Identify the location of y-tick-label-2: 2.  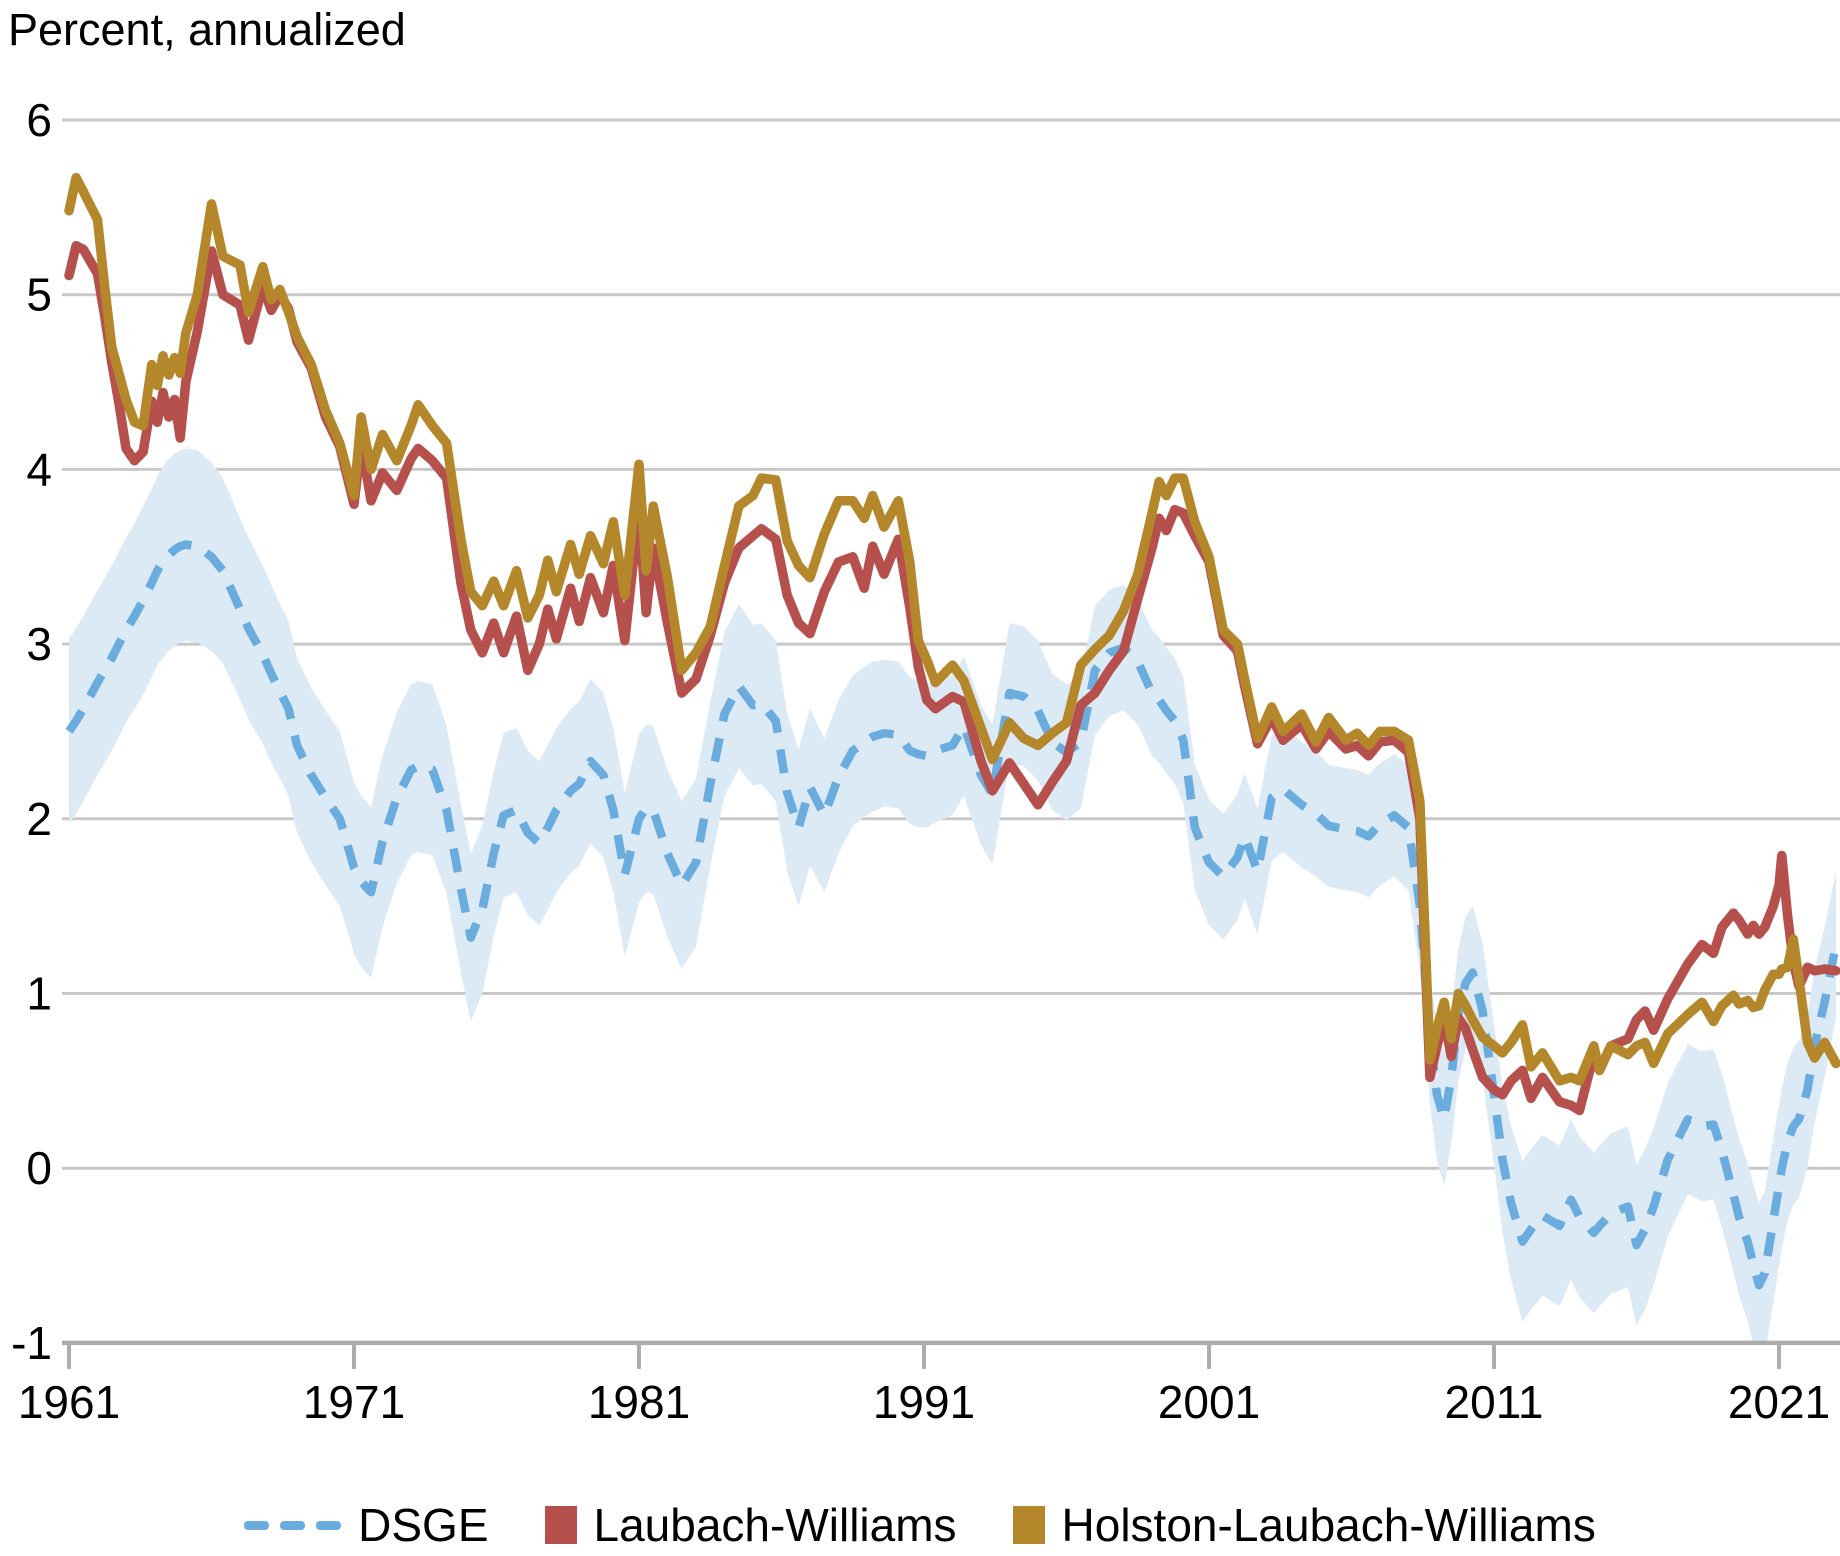
(39, 819).